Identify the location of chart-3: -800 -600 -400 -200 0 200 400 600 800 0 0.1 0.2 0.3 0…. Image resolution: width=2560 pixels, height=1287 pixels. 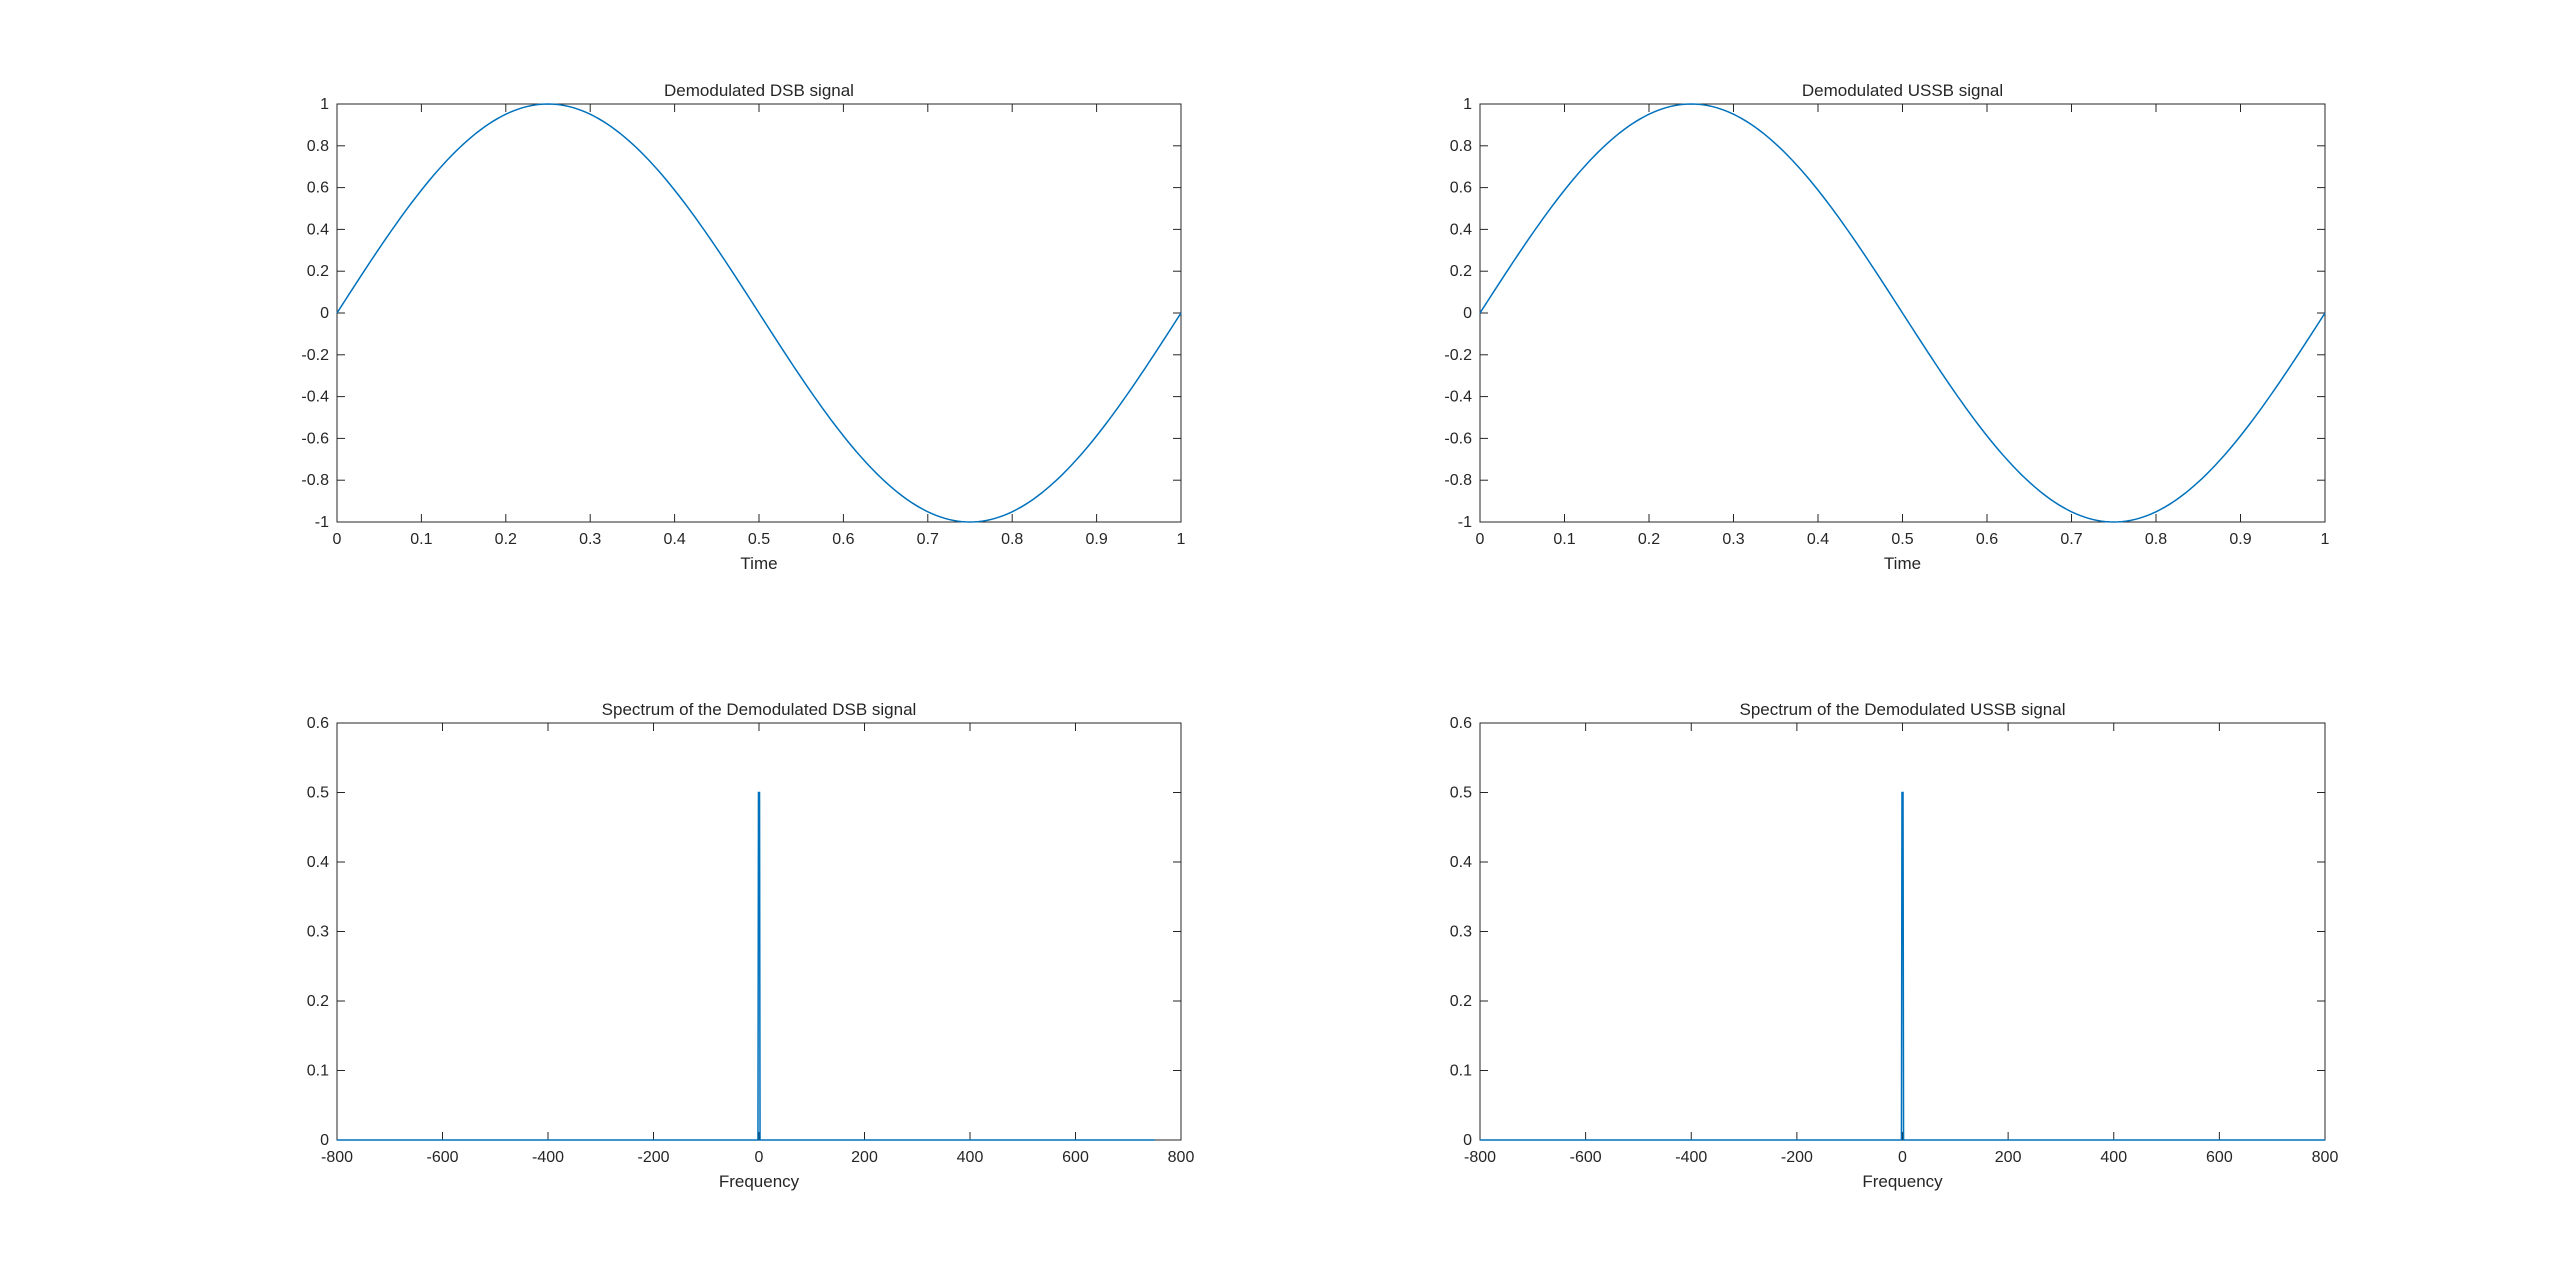
(751, 945).